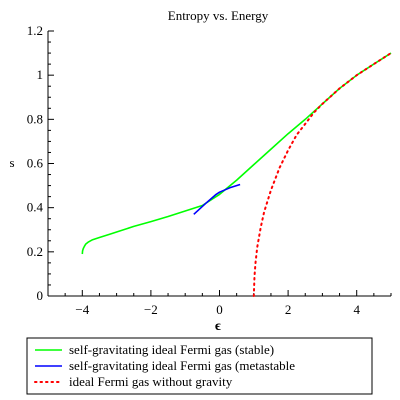 This screenshot has height=400, width=400. Describe the element at coordinates (11, 162) in the screenshot. I see `y-axis-label: s` at that location.